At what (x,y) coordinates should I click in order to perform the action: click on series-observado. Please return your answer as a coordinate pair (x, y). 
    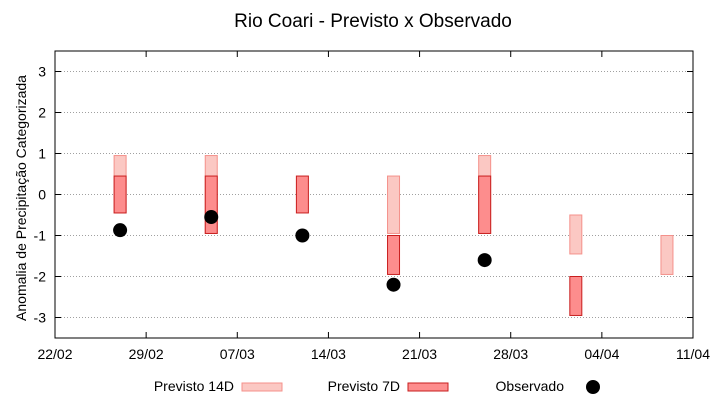
    Looking at the image, I should click on (302, 251).